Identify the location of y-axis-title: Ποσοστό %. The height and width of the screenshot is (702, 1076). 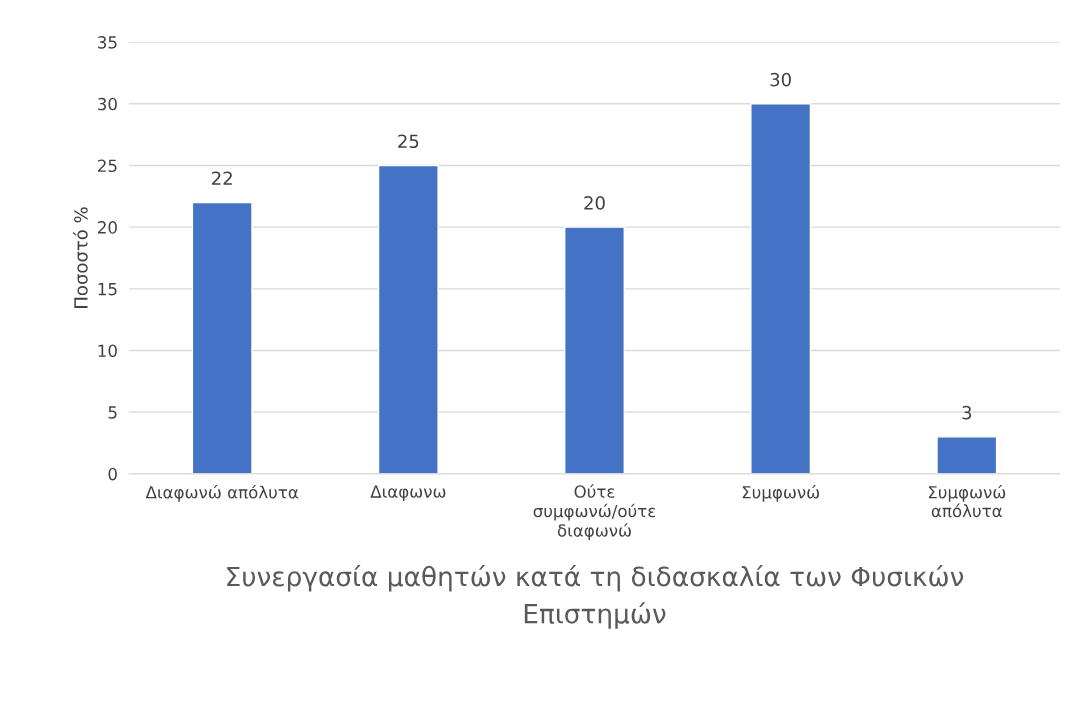
(80, 257).